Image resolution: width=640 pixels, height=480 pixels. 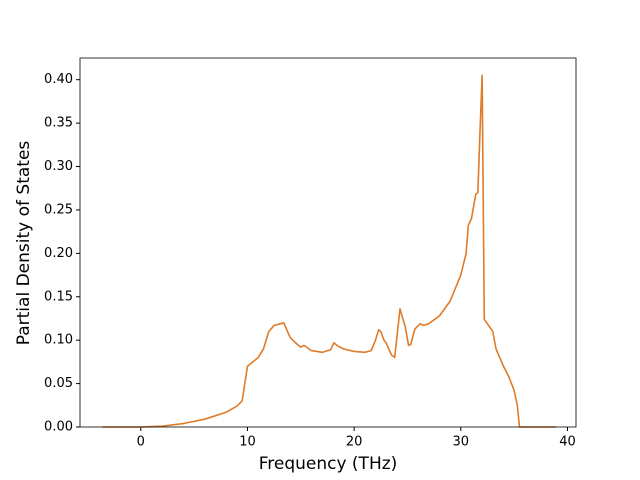 What do you see at coordinates (58, 166) in the screenshot?
I see `y-tick-label: 0.30` at bounding box center [58, 166].